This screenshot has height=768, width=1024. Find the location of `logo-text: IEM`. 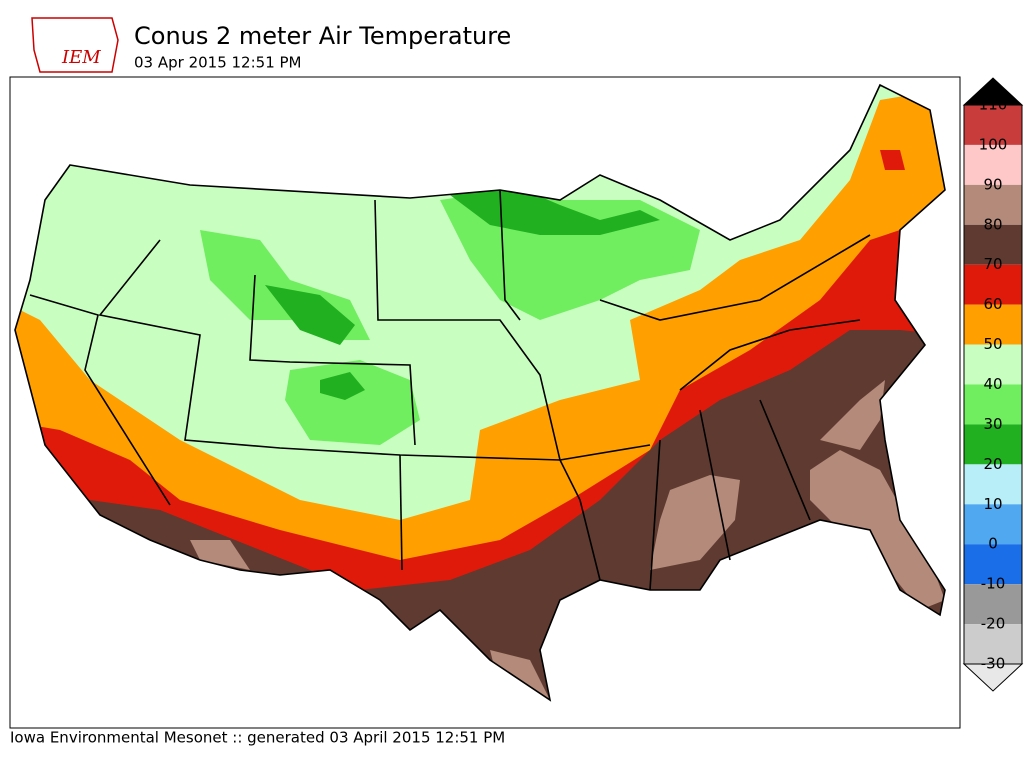

logo-text: IEM is located at coordinates (81, 57).